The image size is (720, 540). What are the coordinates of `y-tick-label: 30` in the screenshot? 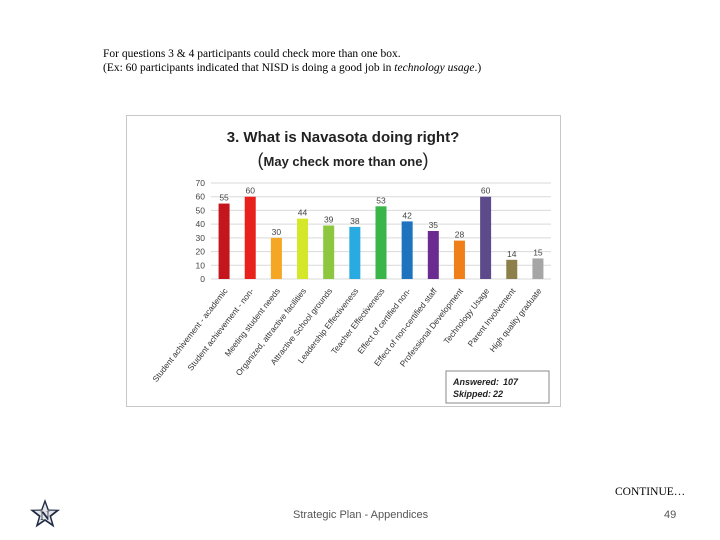 It's located at (201, 238).